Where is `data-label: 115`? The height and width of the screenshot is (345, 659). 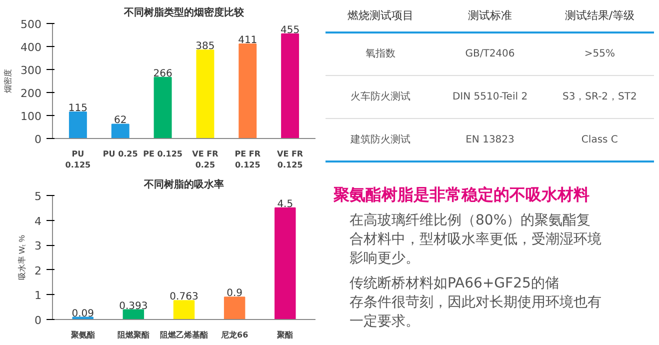 data-label: 115 is located at coordinates (78, 108).